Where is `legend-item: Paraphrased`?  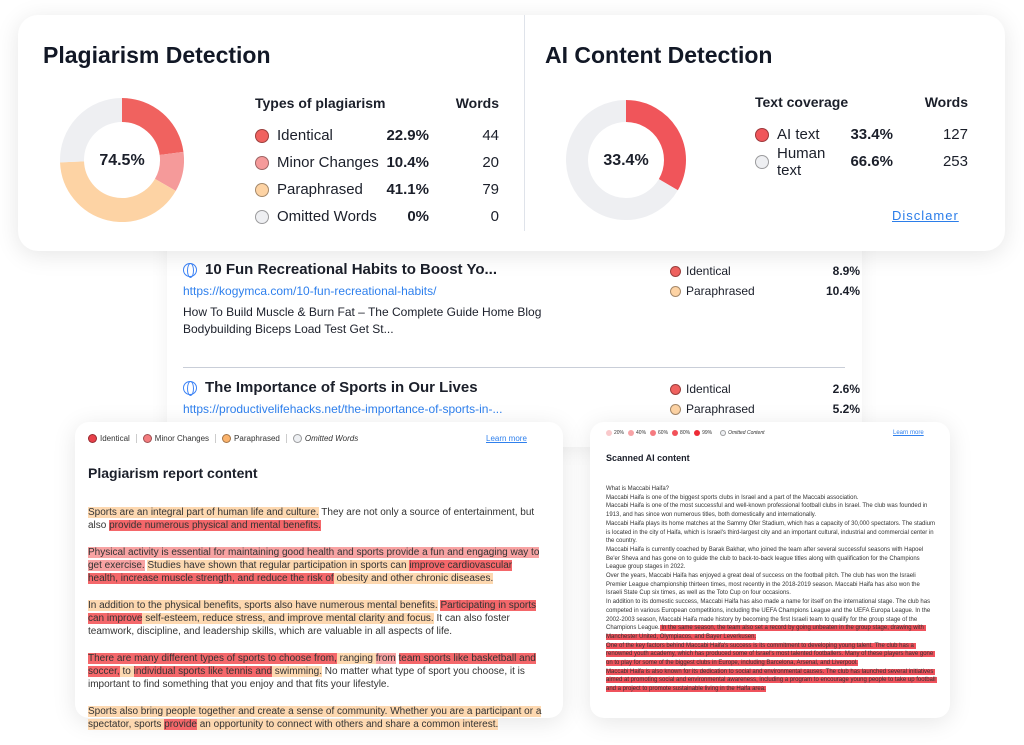
legend-item: Paraphrased is located at coordinates (254, 438).